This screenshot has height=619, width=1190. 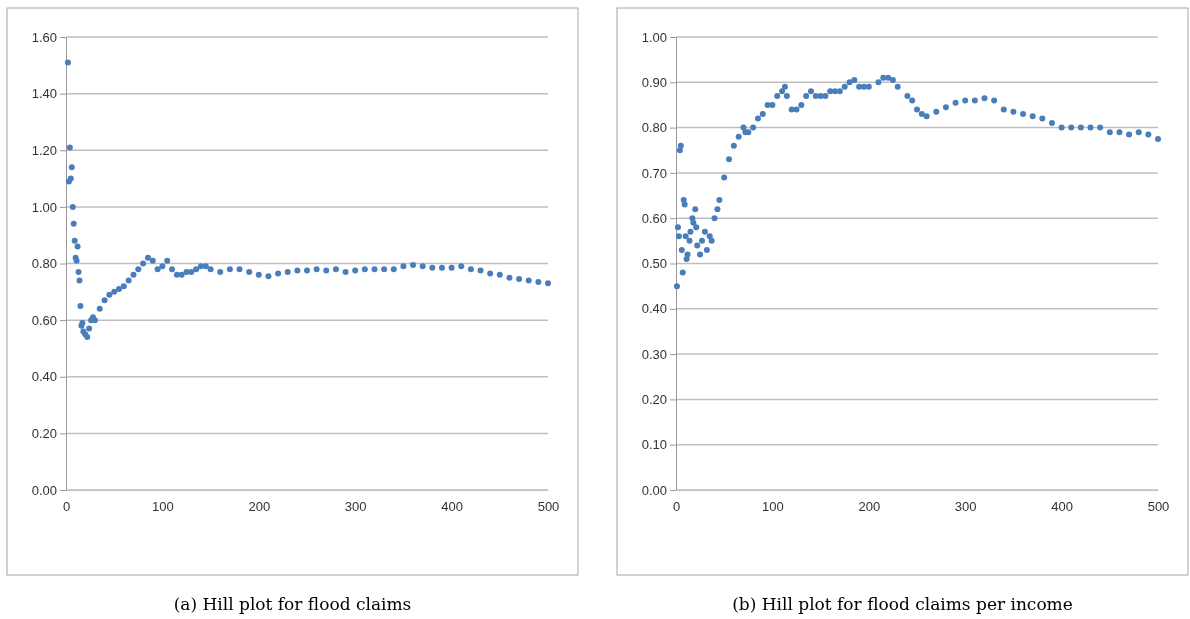 I want to click on text: (b) Hill plot for flood claims per income, so click(x=902, y=604).